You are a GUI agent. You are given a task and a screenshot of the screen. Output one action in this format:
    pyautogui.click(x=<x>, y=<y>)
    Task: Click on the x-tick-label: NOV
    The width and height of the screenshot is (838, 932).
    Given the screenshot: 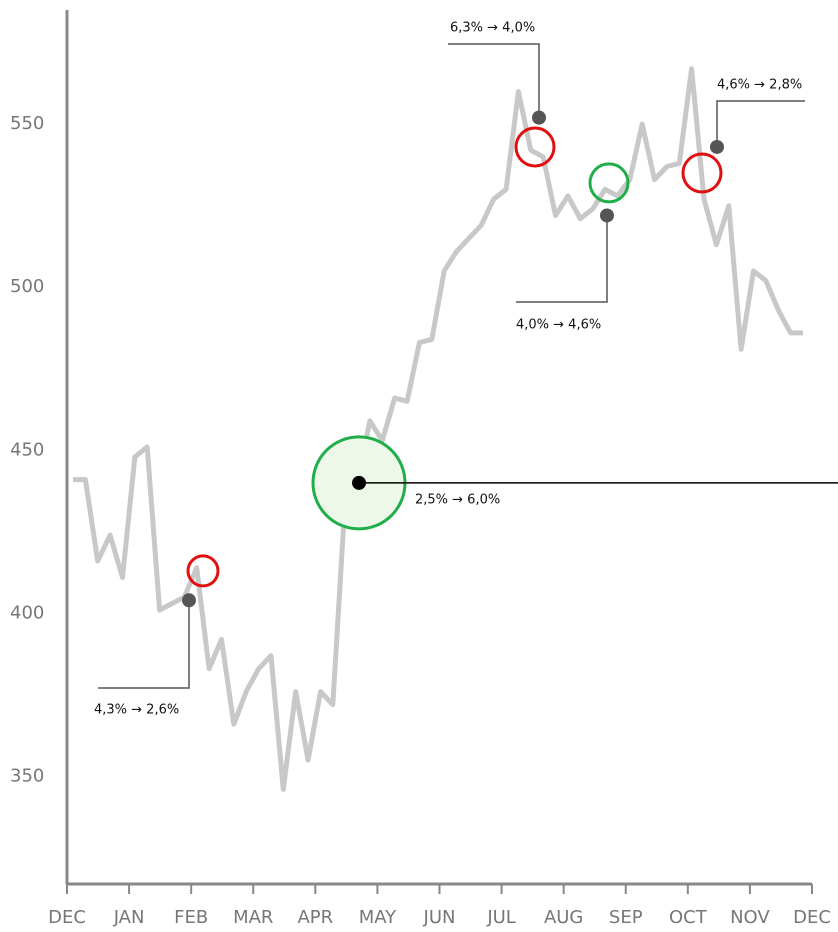 What is the action you would take?
    pyautogui.click(x=750, y=917)
    